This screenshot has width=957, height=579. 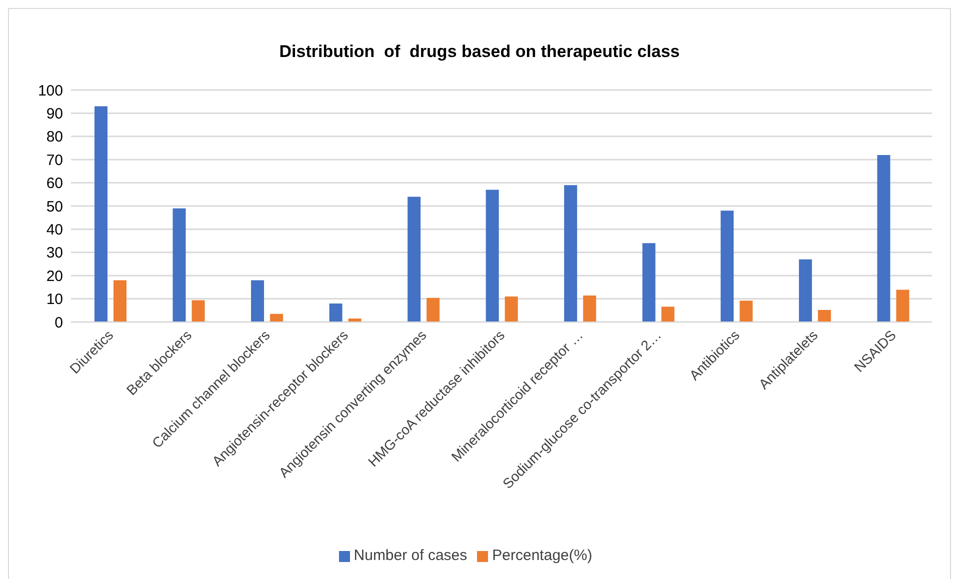 What do you see at coordinates (54, 114) in the screenshot?
I see `y-tick-label: 90` at bounding box center [54, 114].